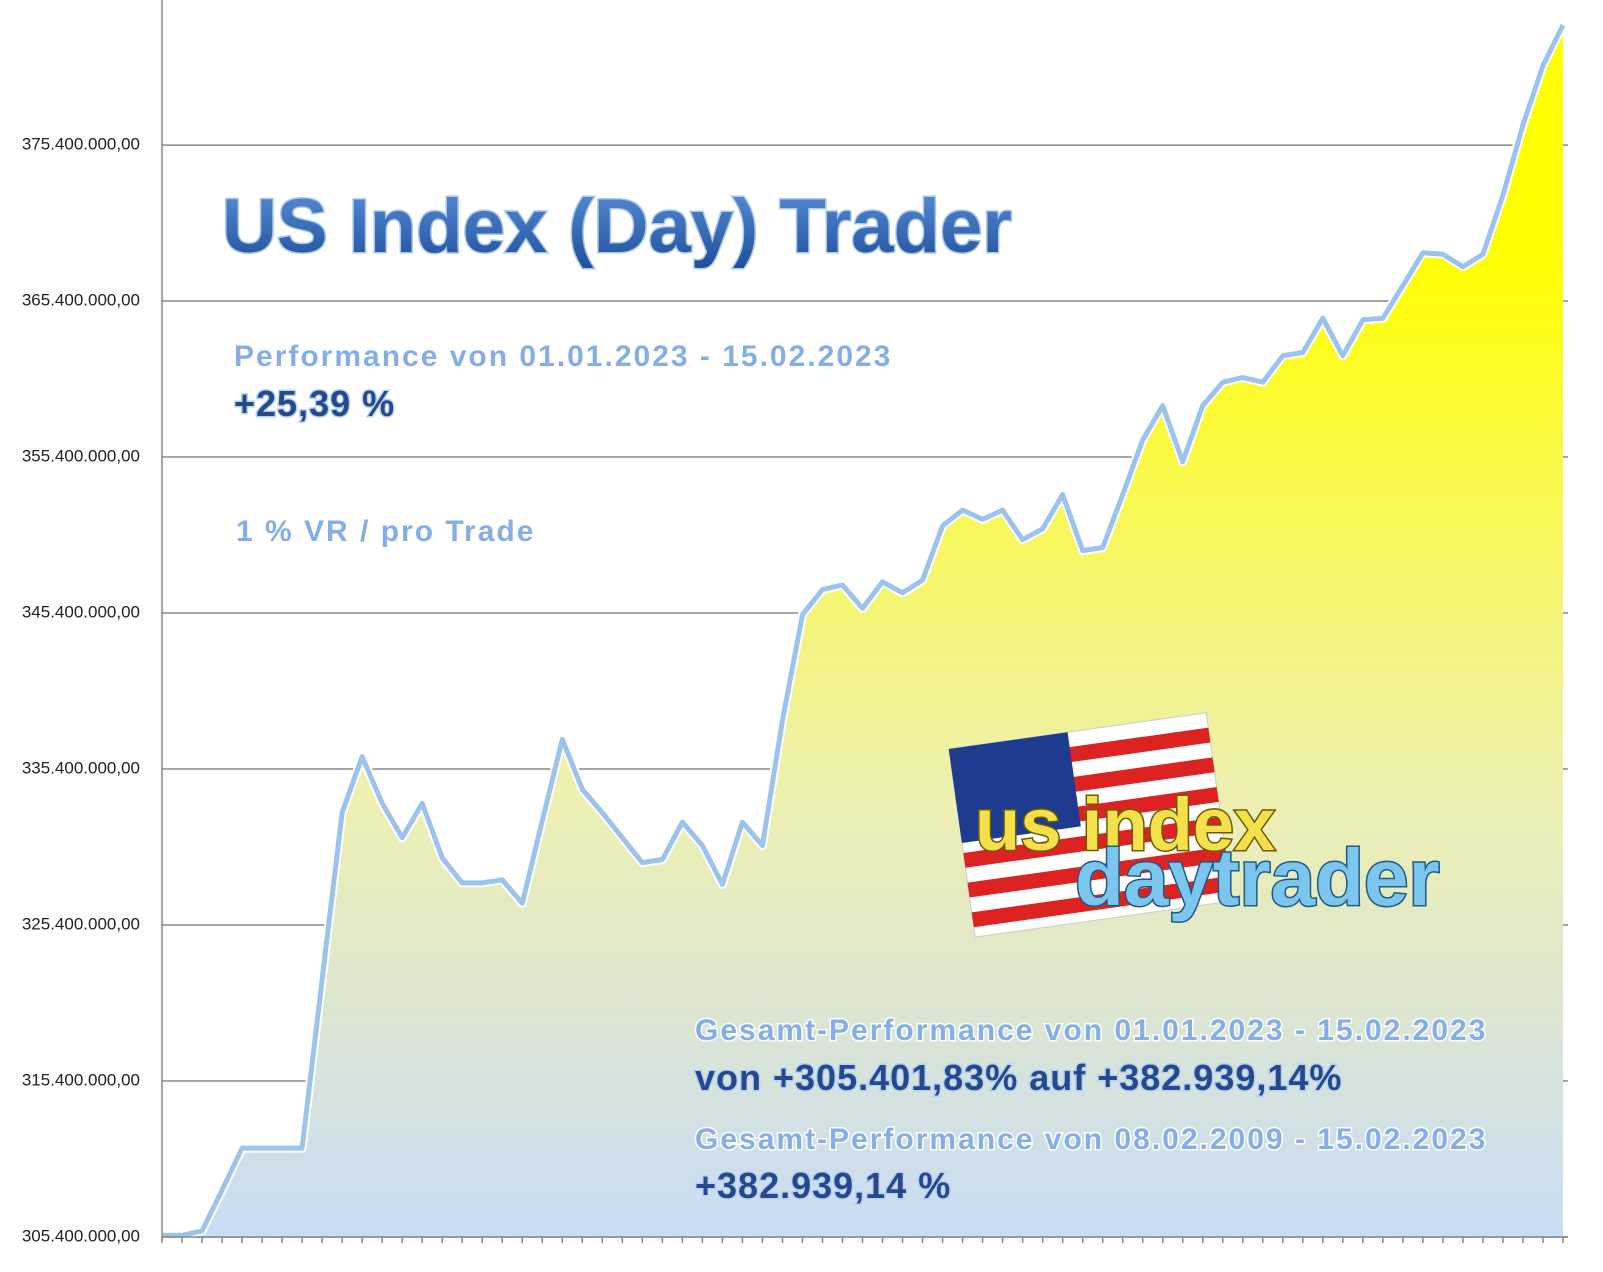 The width and height of the screenshot is (1603, 1272). I want to click on logo-text: daytrader, so click(1257, 877).